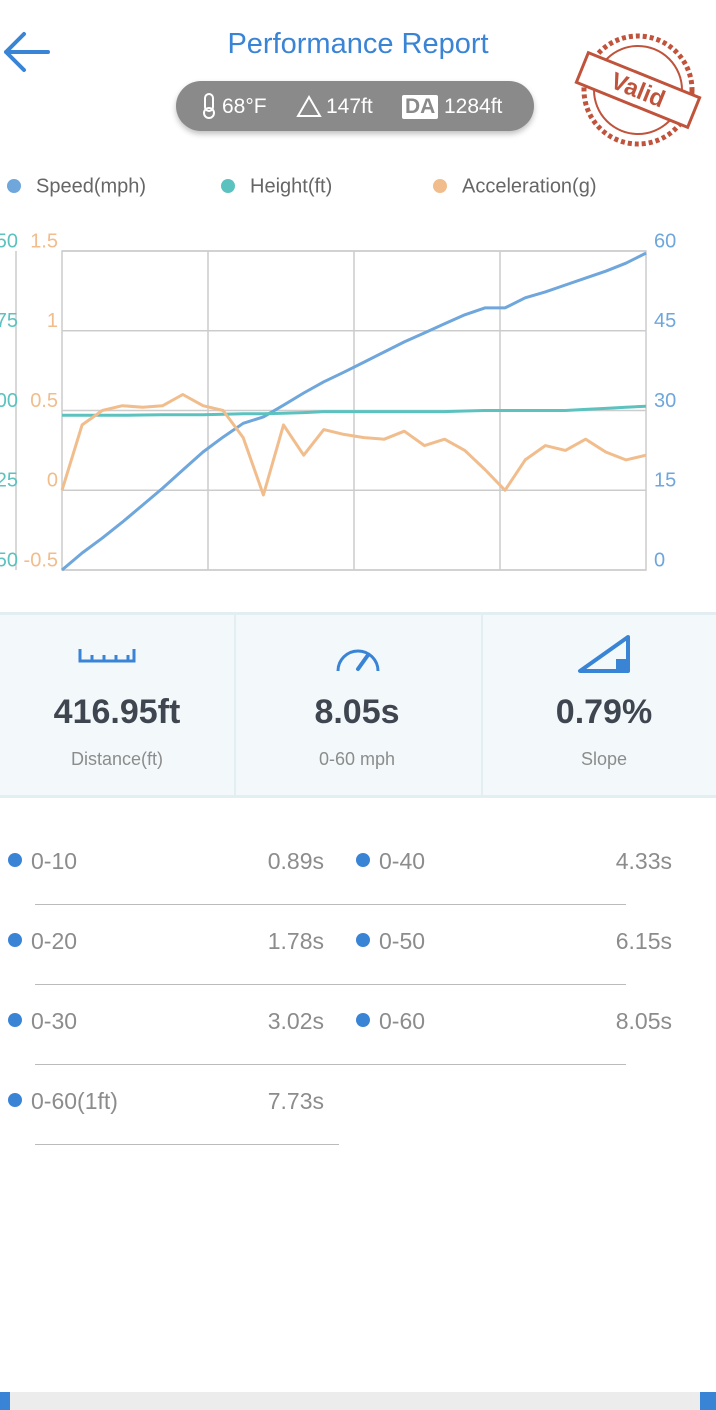 This screenshot has height=1410, width=716. I want to click on split-row: 0-20 1.78s, so click(169, 946).